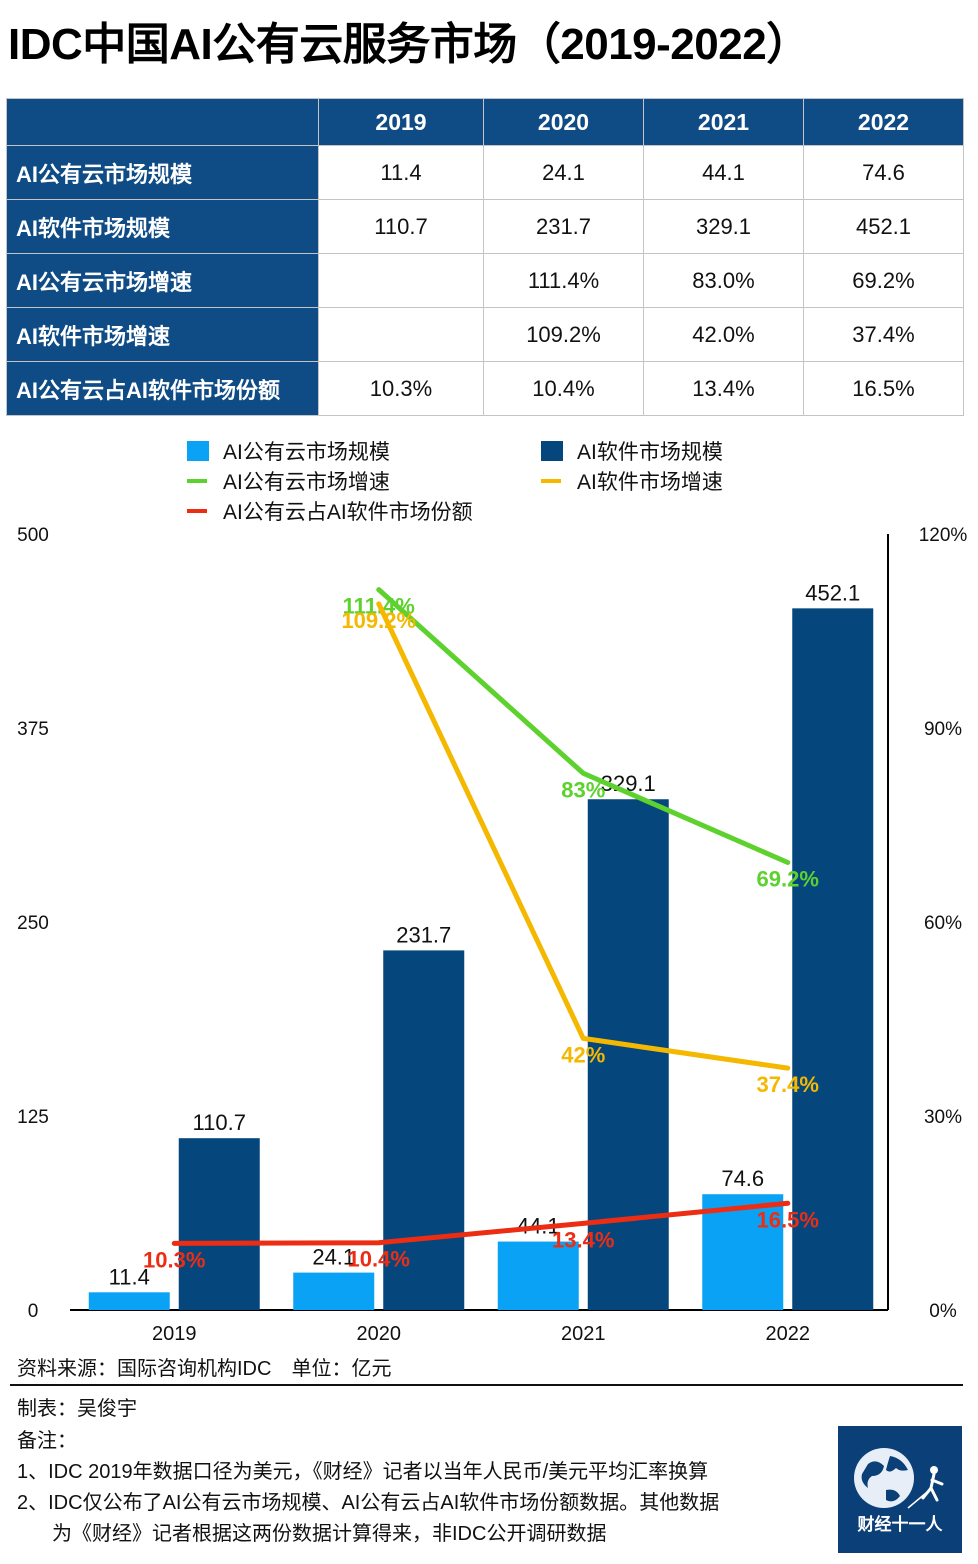 Image resolution: width=978 pixels, height=1564 pixels. I want to click on note-2: 2、IDC仅公布了AI公有云市场规模、AI公有云占AI软件市场份额数据。其他数据, so click(368, 1503).